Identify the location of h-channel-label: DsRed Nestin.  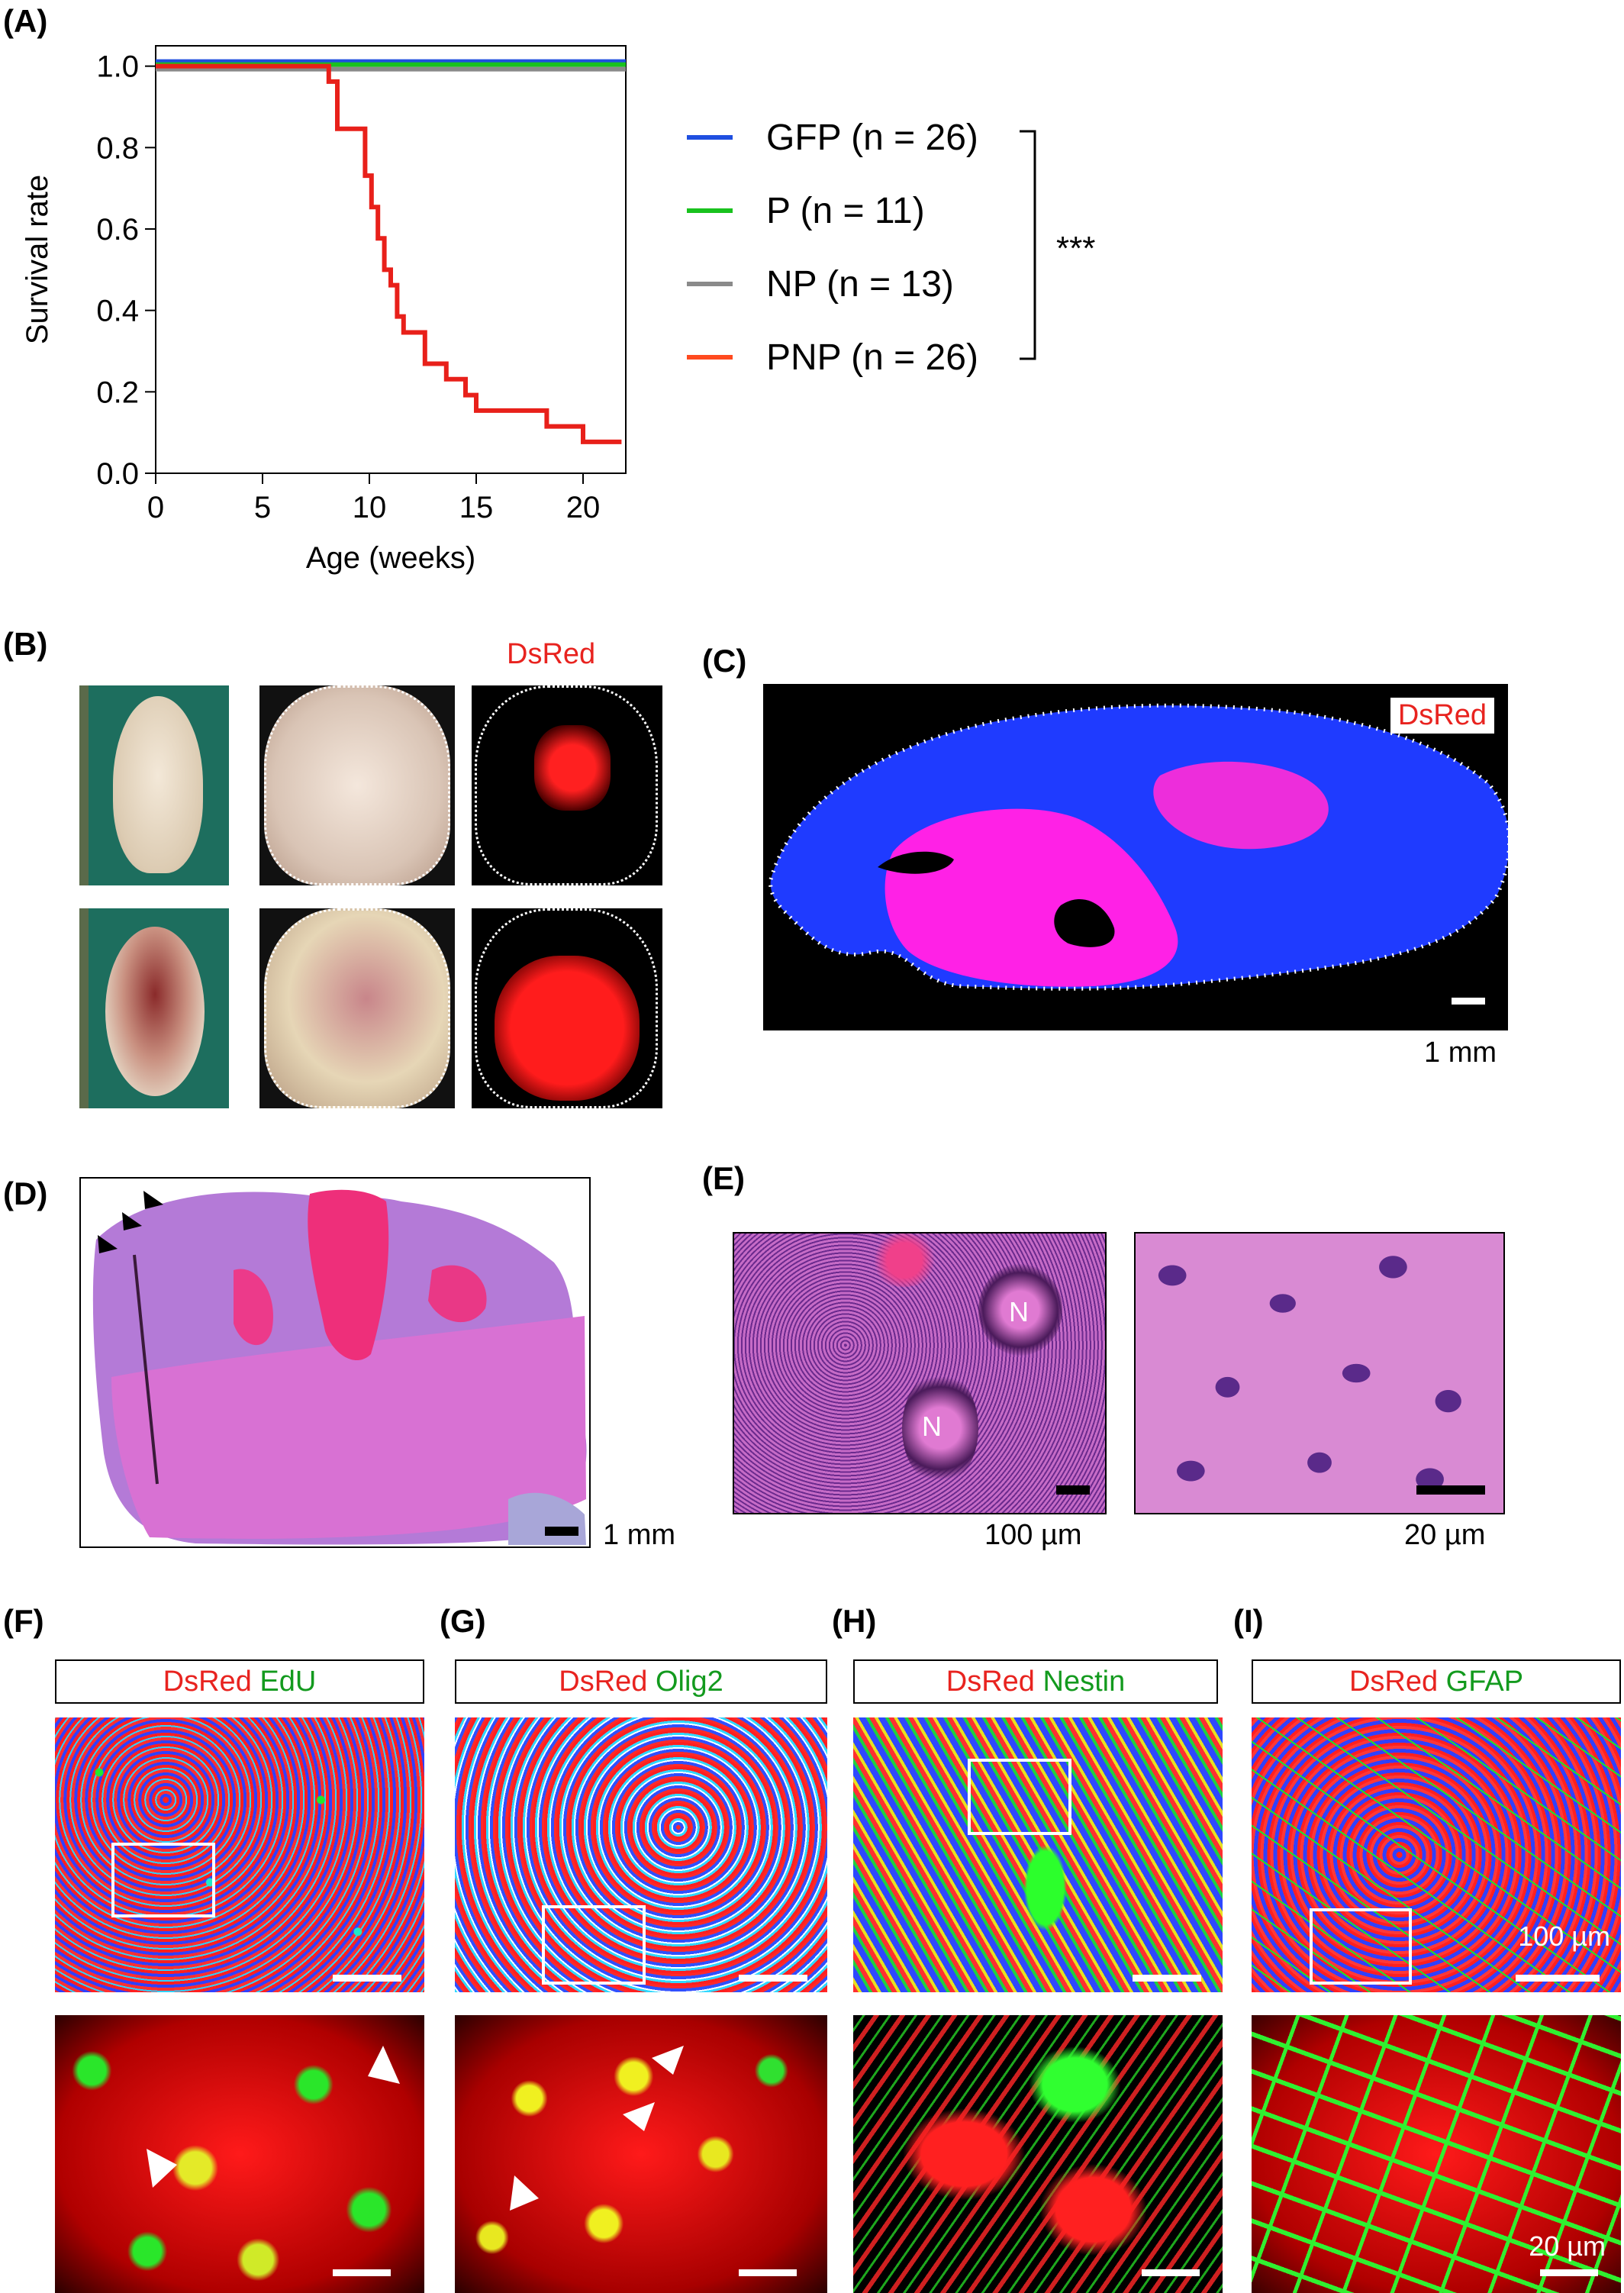
(1035, 1682).